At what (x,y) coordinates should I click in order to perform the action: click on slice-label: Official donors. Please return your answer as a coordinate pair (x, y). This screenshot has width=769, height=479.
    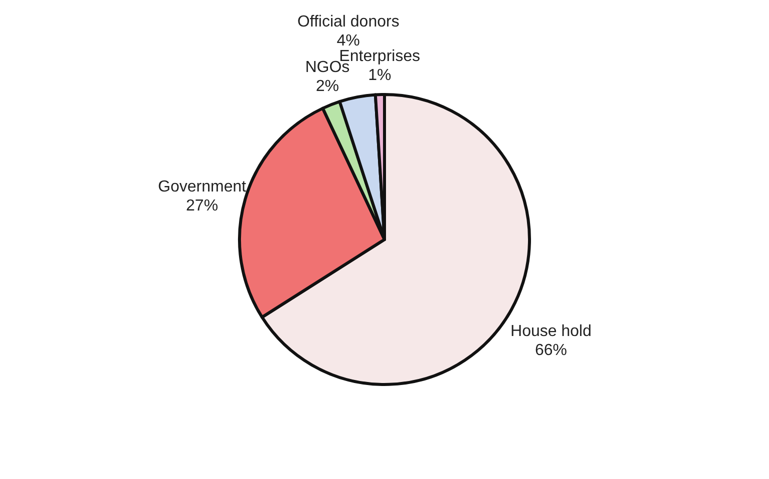
    Looking at the image, I should click on (348, 21).